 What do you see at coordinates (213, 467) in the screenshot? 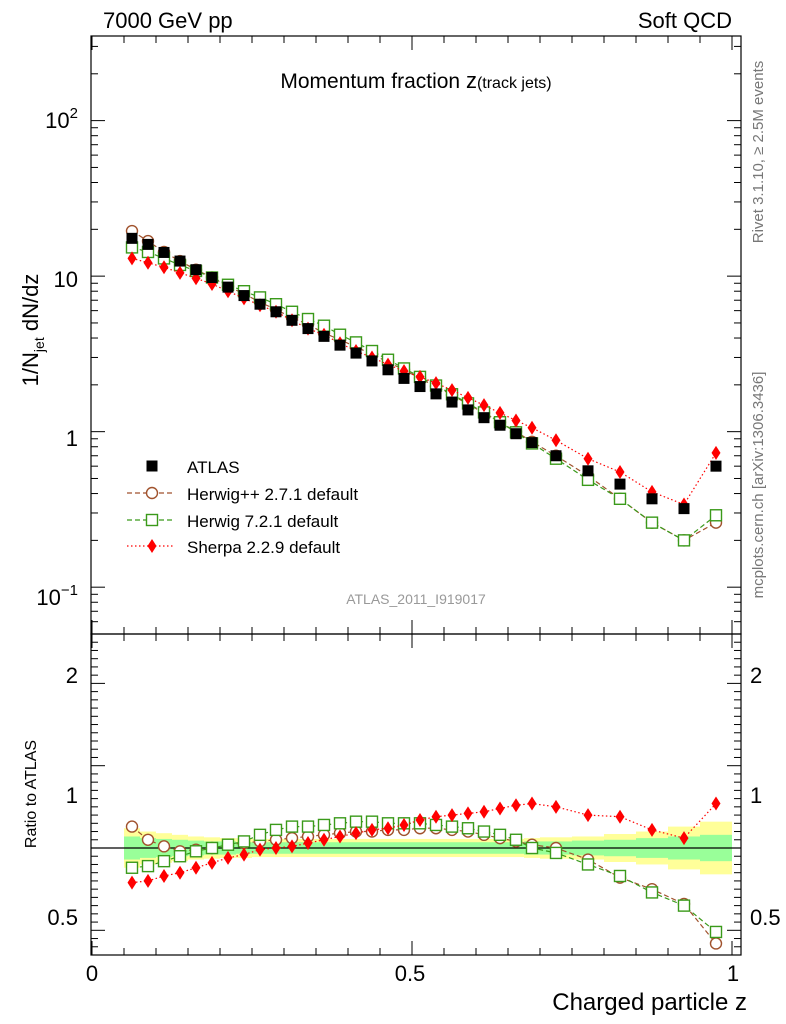
I see `legend-label-atlas: ATLAS` at bounding box center [213, 467].